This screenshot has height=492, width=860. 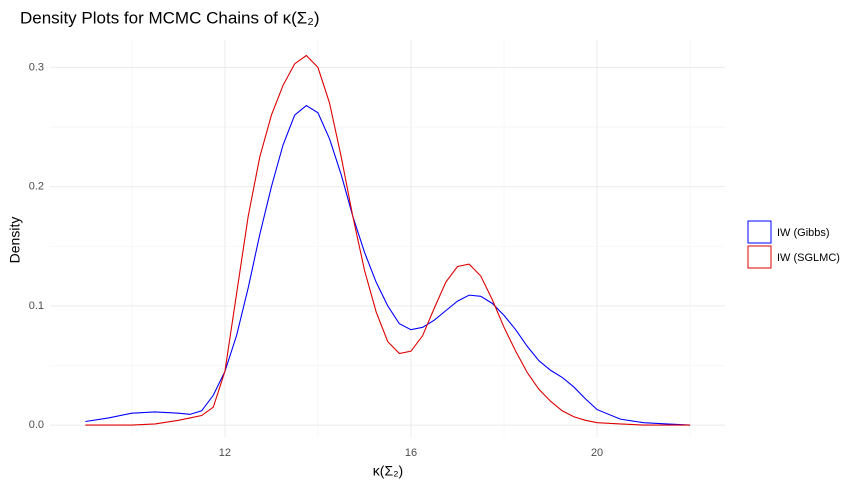 I want to click on legend-label: IW (Gibbs), so click(x=803, y=233).